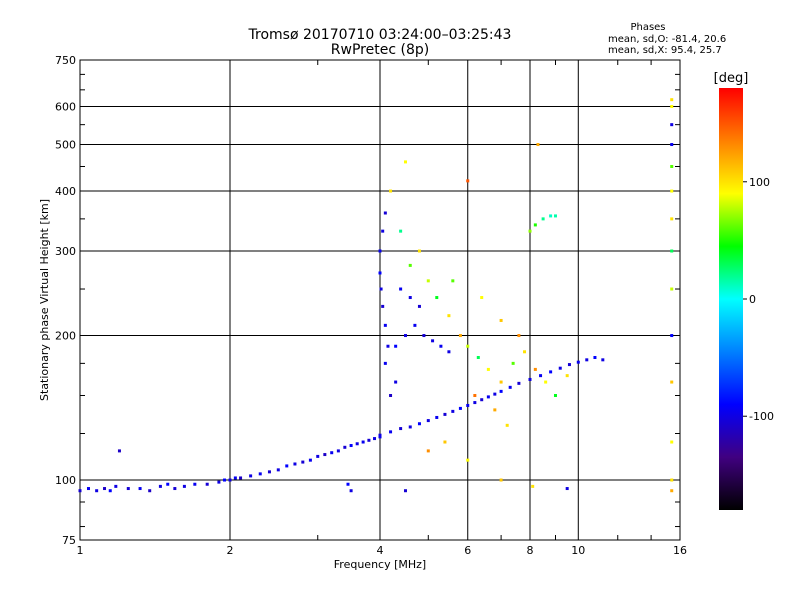 Image resolution: width=800 pixels, height=600 pixels. Describe the element at coordinates (680, 550) in the screenshot. I see `x-tick-label: 16` at that location.